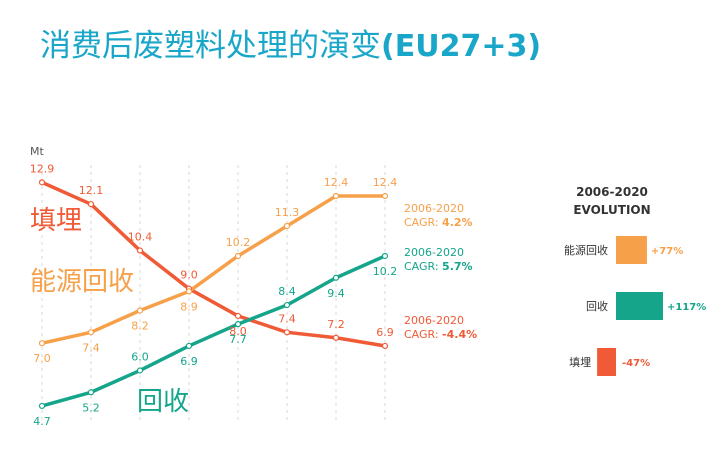 The image size is (726, 466). I want to click on evolution-label-landfill: -47%, so click(636, 363).